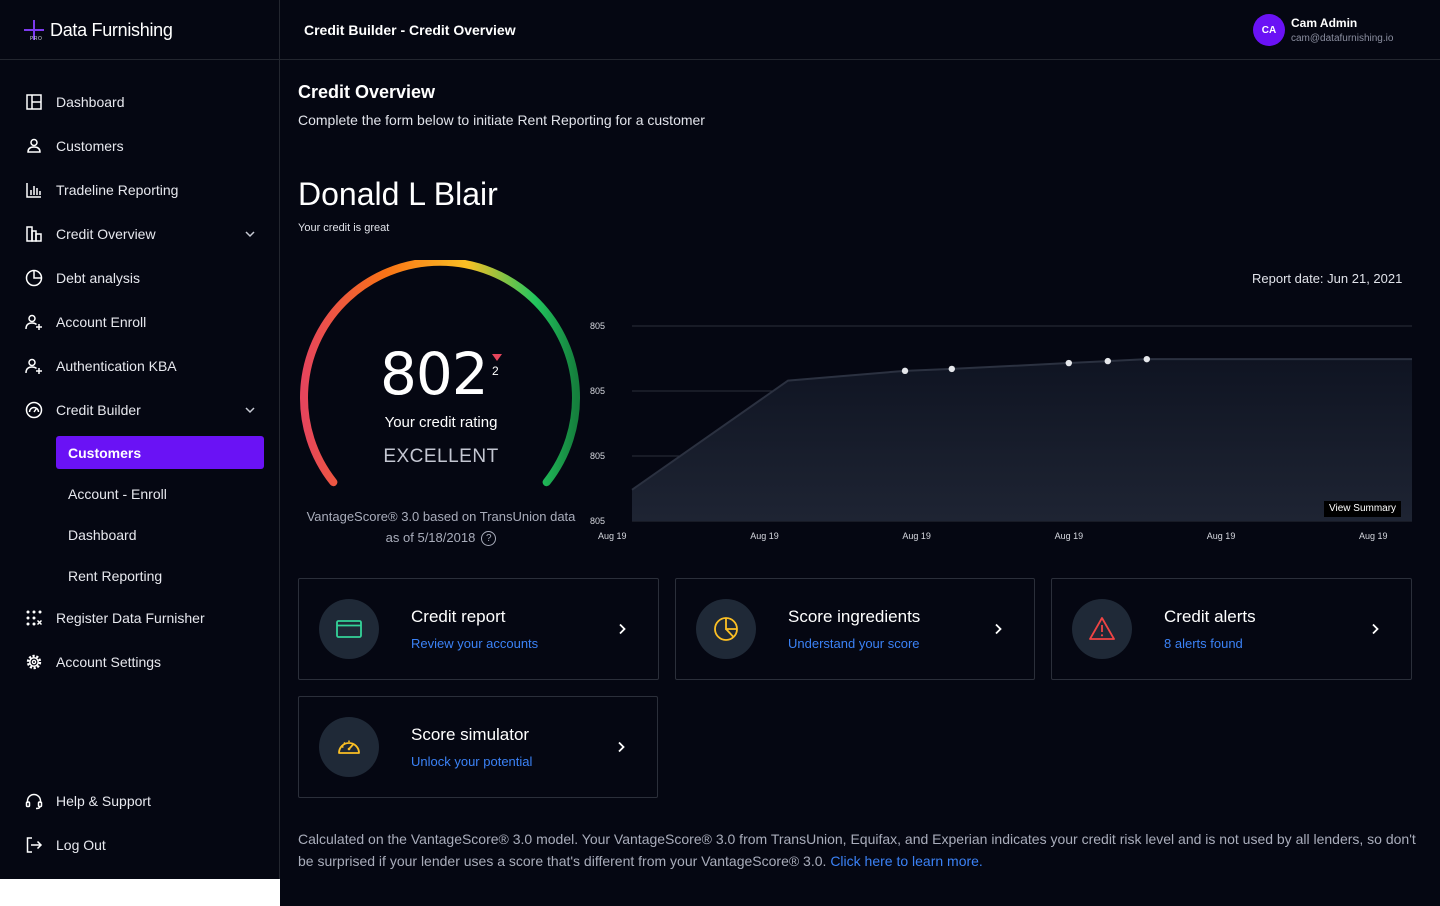  What do you see at coordinates (115, 575) in the screenshot?
I see `sidebar-subitem-label: Rent Reporting` at bounding box center [115, 575].